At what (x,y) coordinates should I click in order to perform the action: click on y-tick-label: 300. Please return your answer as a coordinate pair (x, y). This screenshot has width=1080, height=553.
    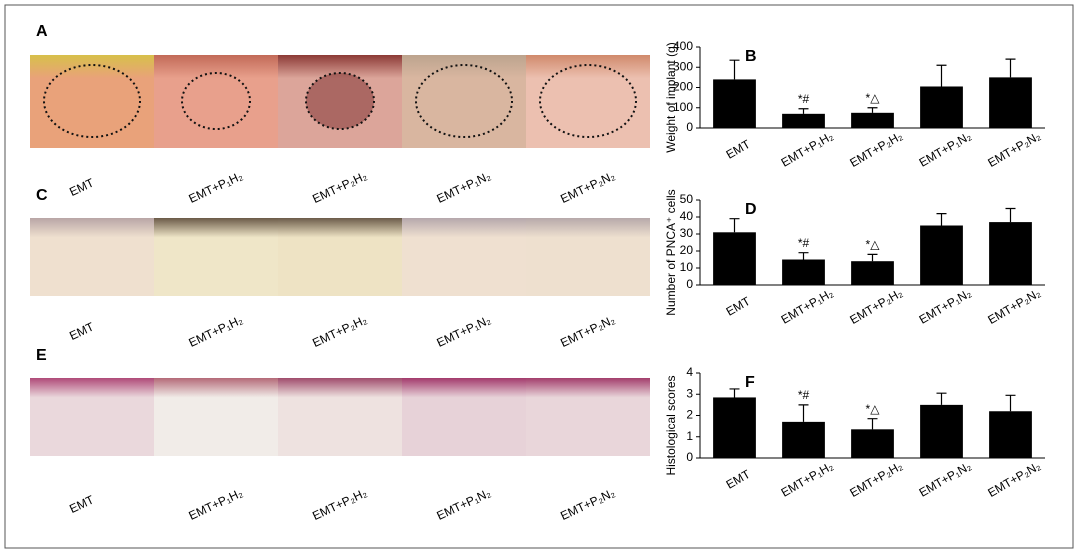
    Looking at the image, I should click on (683, 66).